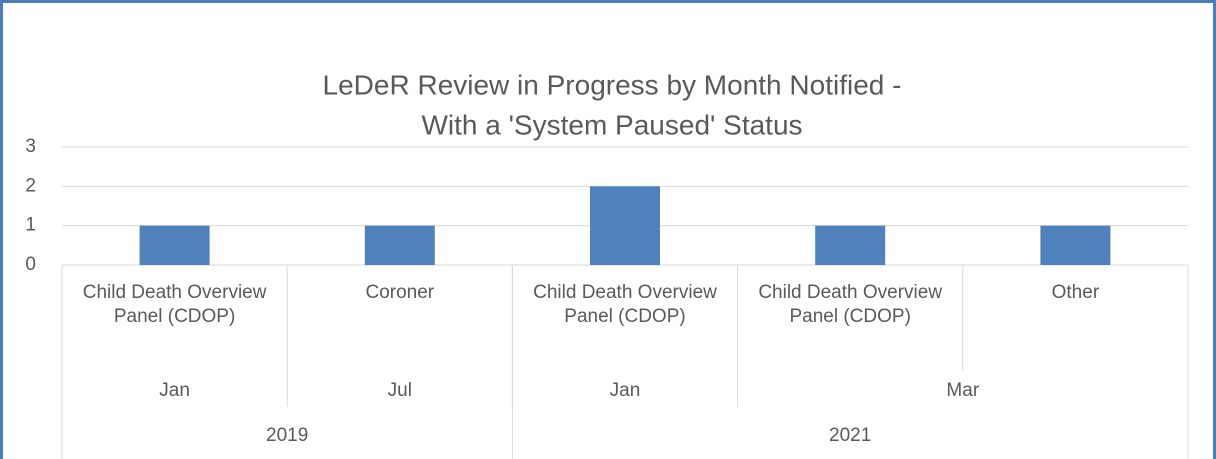  I want to click on year-label: 2021, so click(850, 435).